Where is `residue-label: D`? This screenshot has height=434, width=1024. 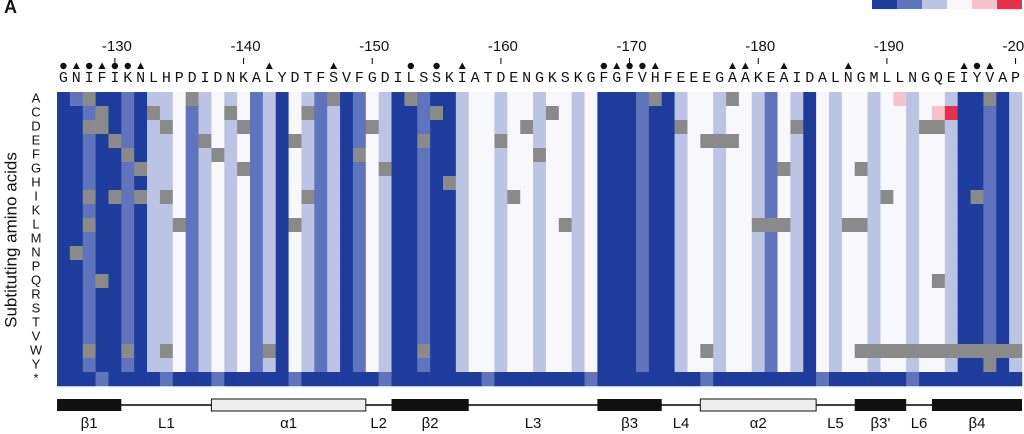 residue-label: D is located at coordinates (809, 78).